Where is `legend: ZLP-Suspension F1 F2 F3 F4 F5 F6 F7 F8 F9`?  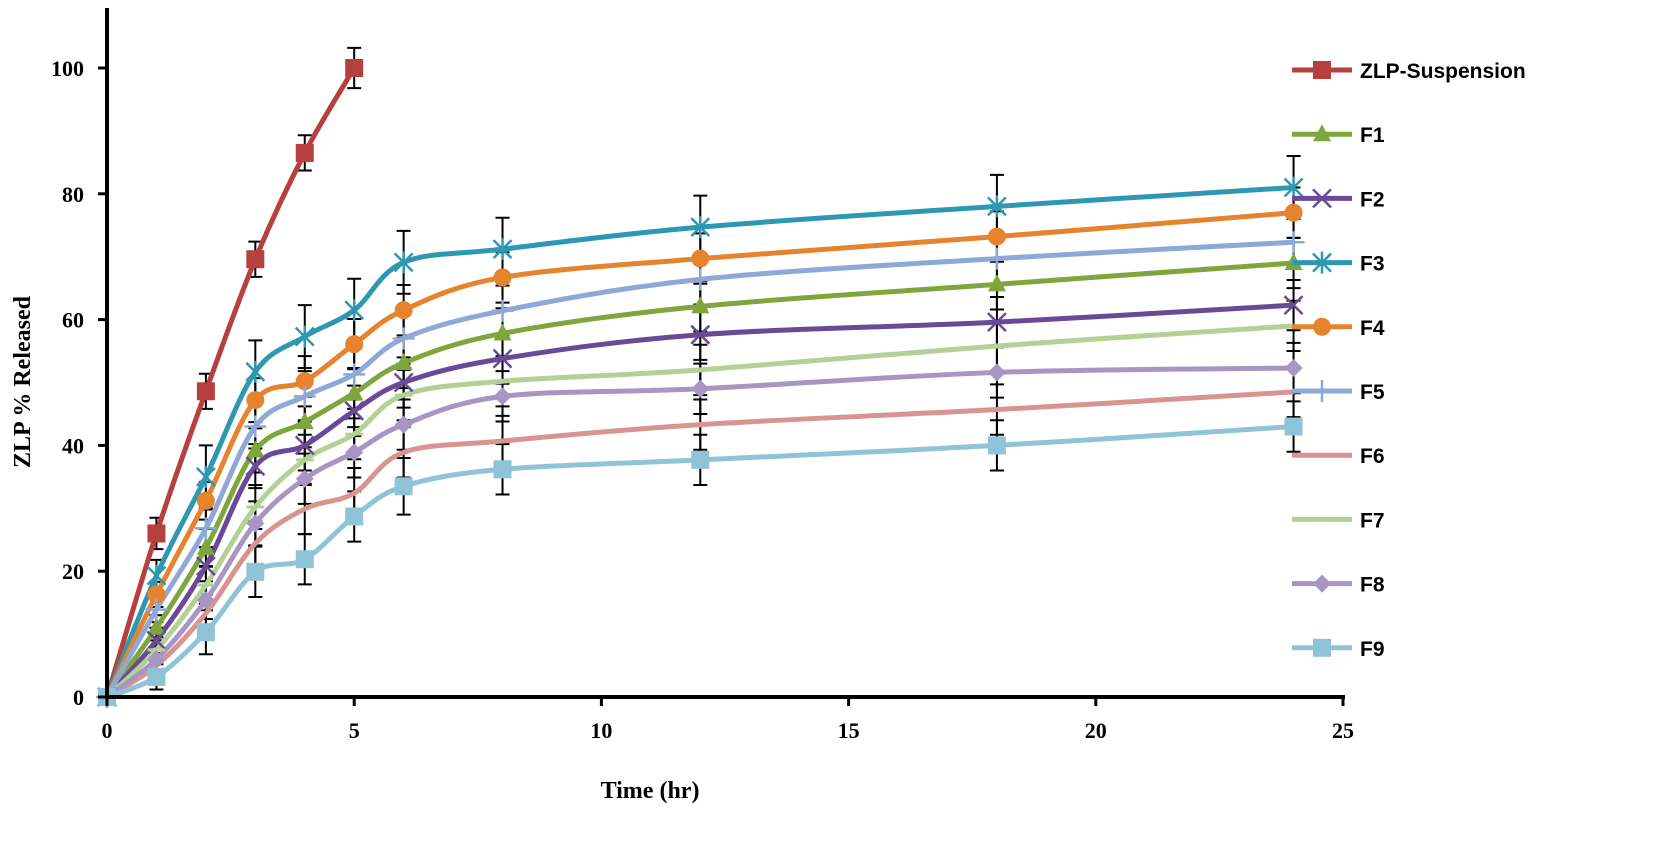
legend: ZLP-Suspension F1 F2 F3 F4 F5 F6 F7 F8 F9 is located at coordinates (1409, 360).